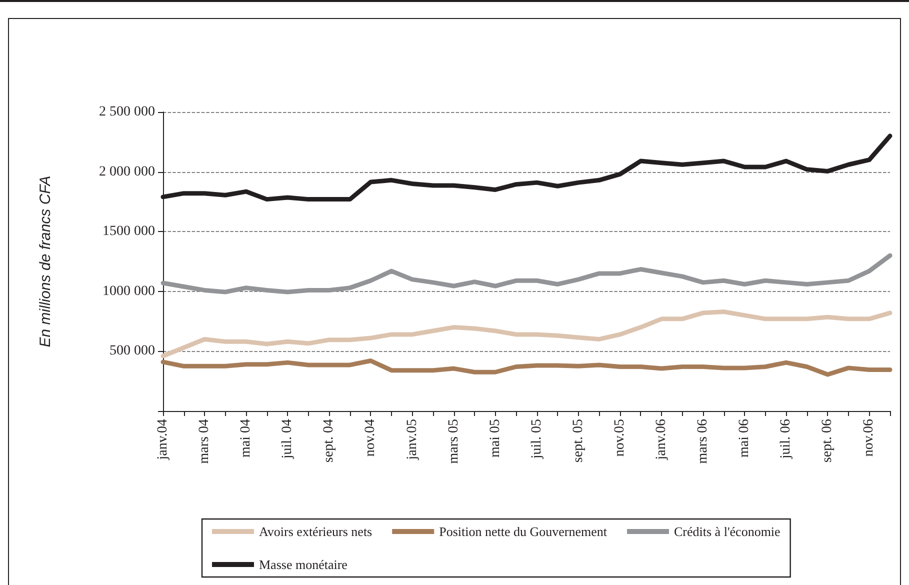 The image size is (909, 585). I want to click on y-tick-label: 1000 000, so click(128, 291).